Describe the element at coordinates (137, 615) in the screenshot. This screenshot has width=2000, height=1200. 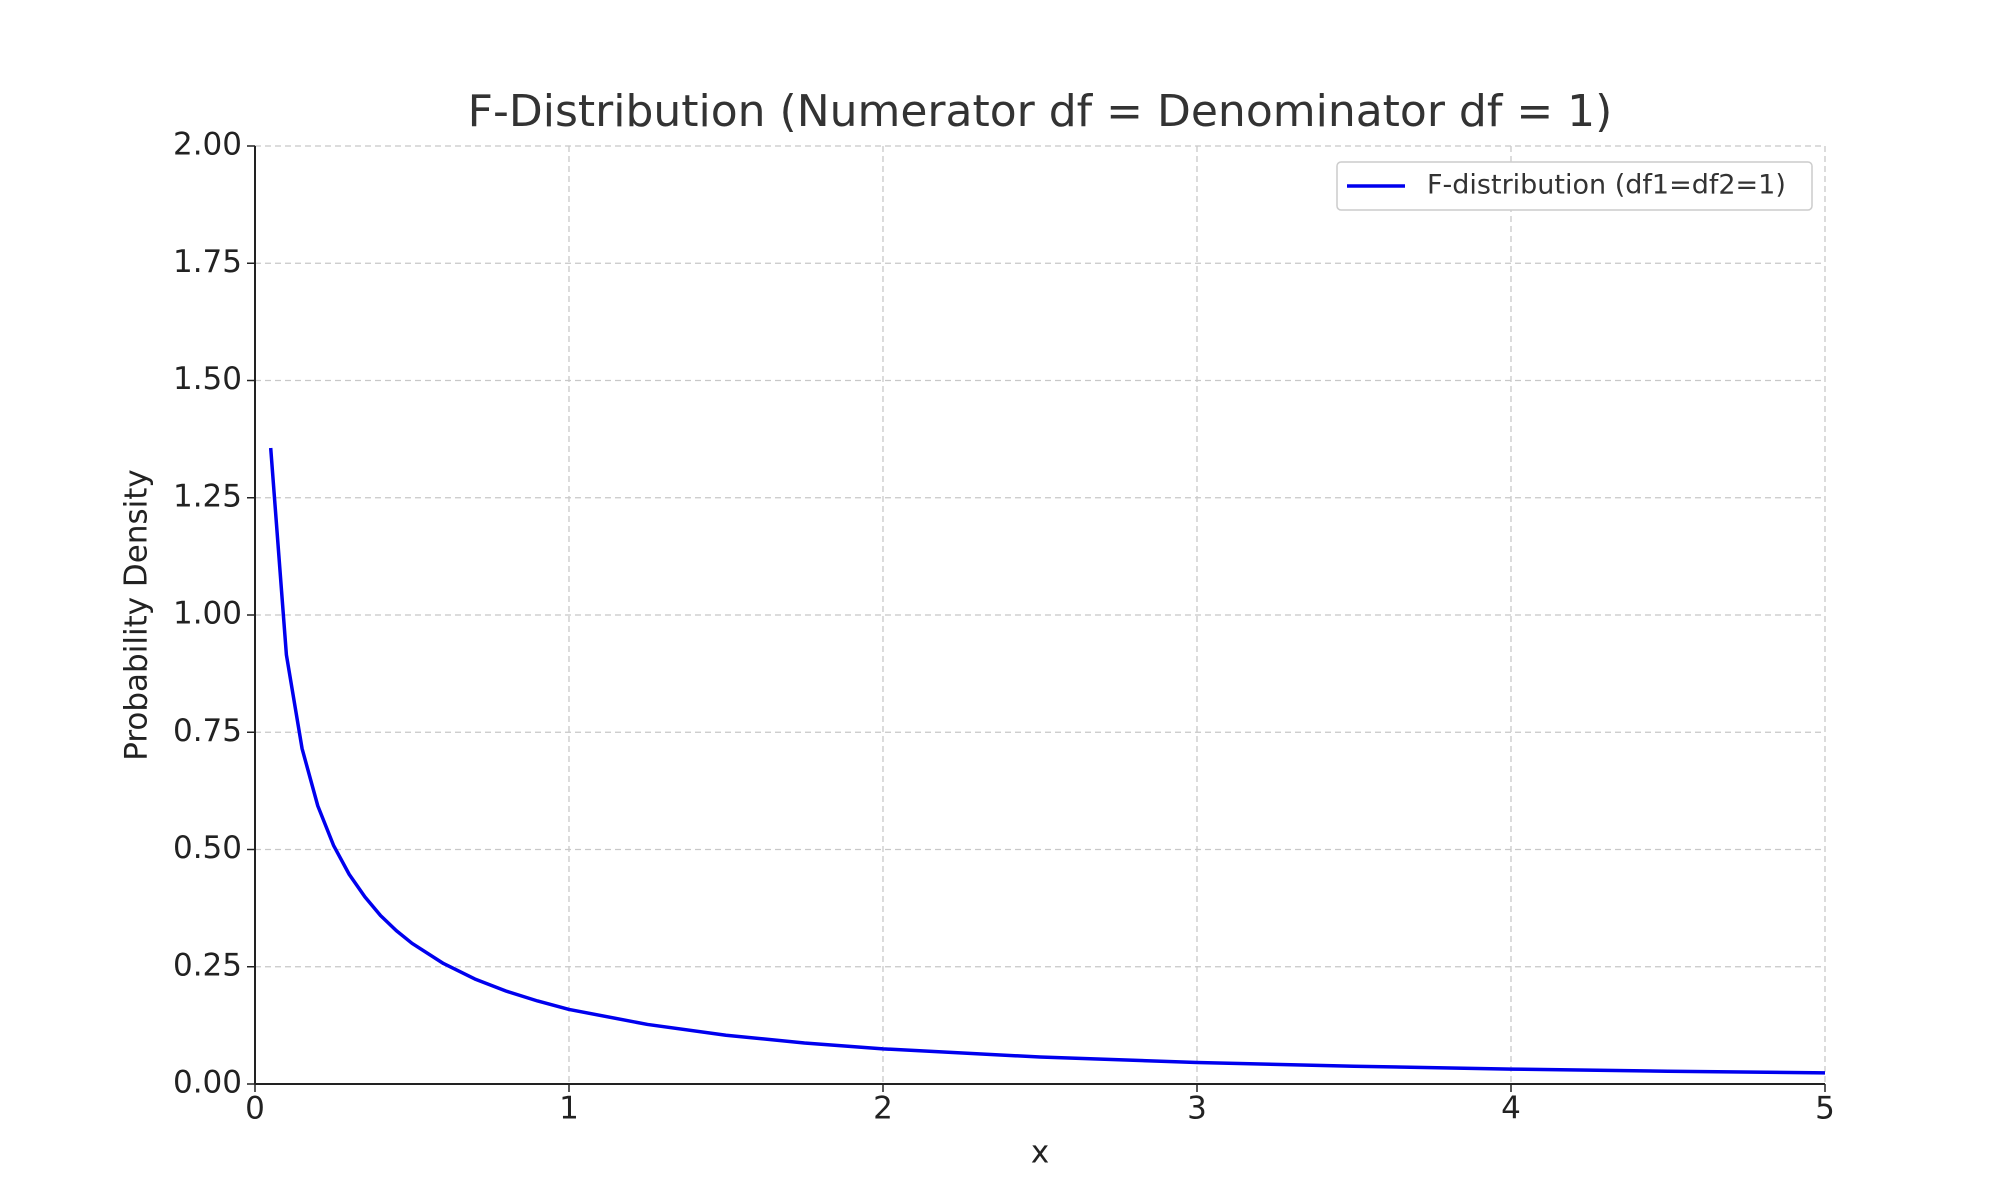
I see `y-axis-label: Probability Density` at that location.